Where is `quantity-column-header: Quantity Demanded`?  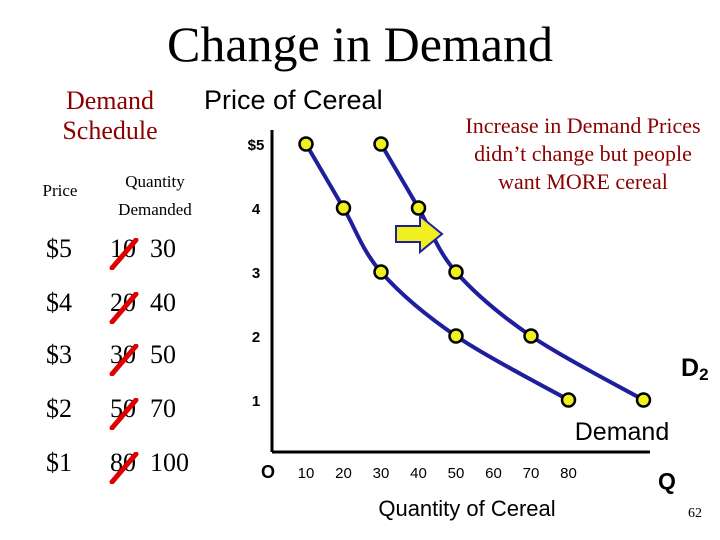
quantity-column-header: Quantity Demanded is located at coordinates (155, 196).